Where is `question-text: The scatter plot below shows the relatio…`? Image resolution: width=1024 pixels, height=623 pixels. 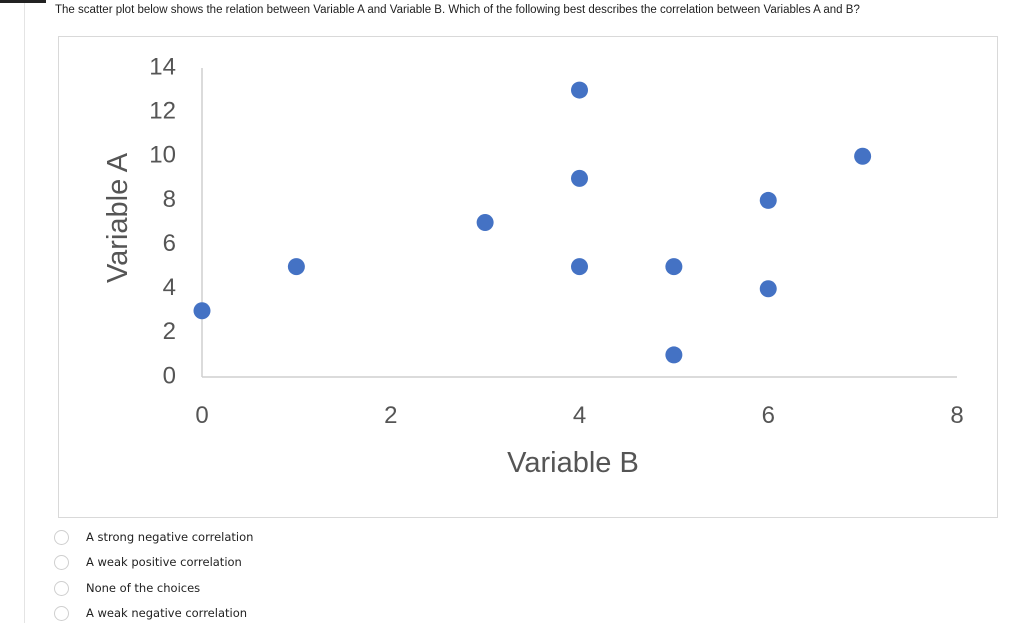 question-text: The scatter plot below shows the relatio… is located at coordinates (457, 10).